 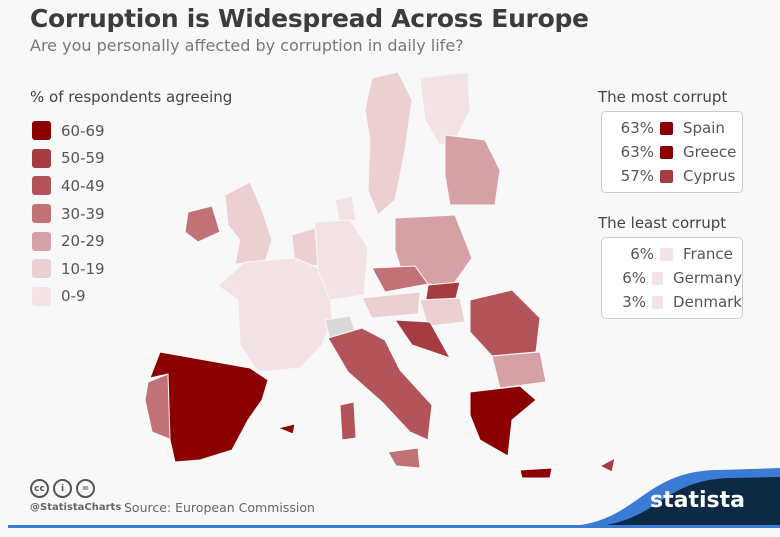 I want to click on creative-commons-icons: cc i =, so click(x=62, y=488).